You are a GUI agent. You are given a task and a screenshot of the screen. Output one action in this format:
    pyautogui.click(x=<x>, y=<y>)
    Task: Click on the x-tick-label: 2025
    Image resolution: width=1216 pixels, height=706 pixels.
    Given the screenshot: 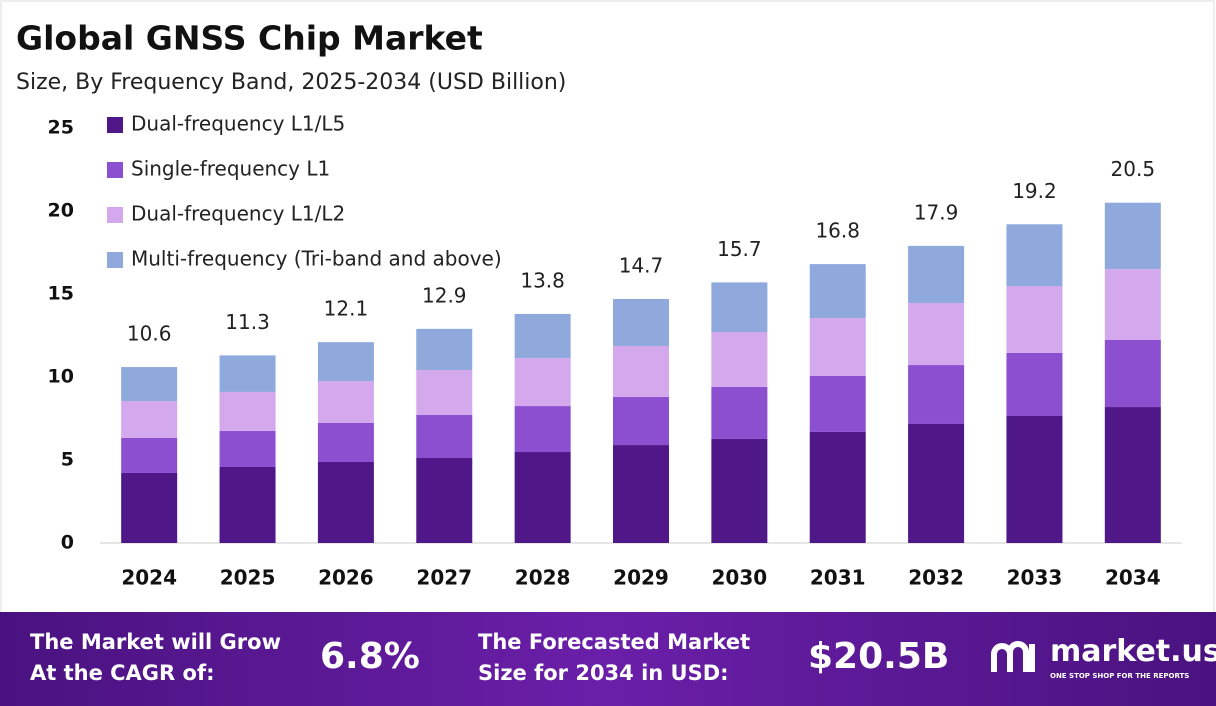 What is the action you would take?
    pyautogui.click(x=248, y=578)
    